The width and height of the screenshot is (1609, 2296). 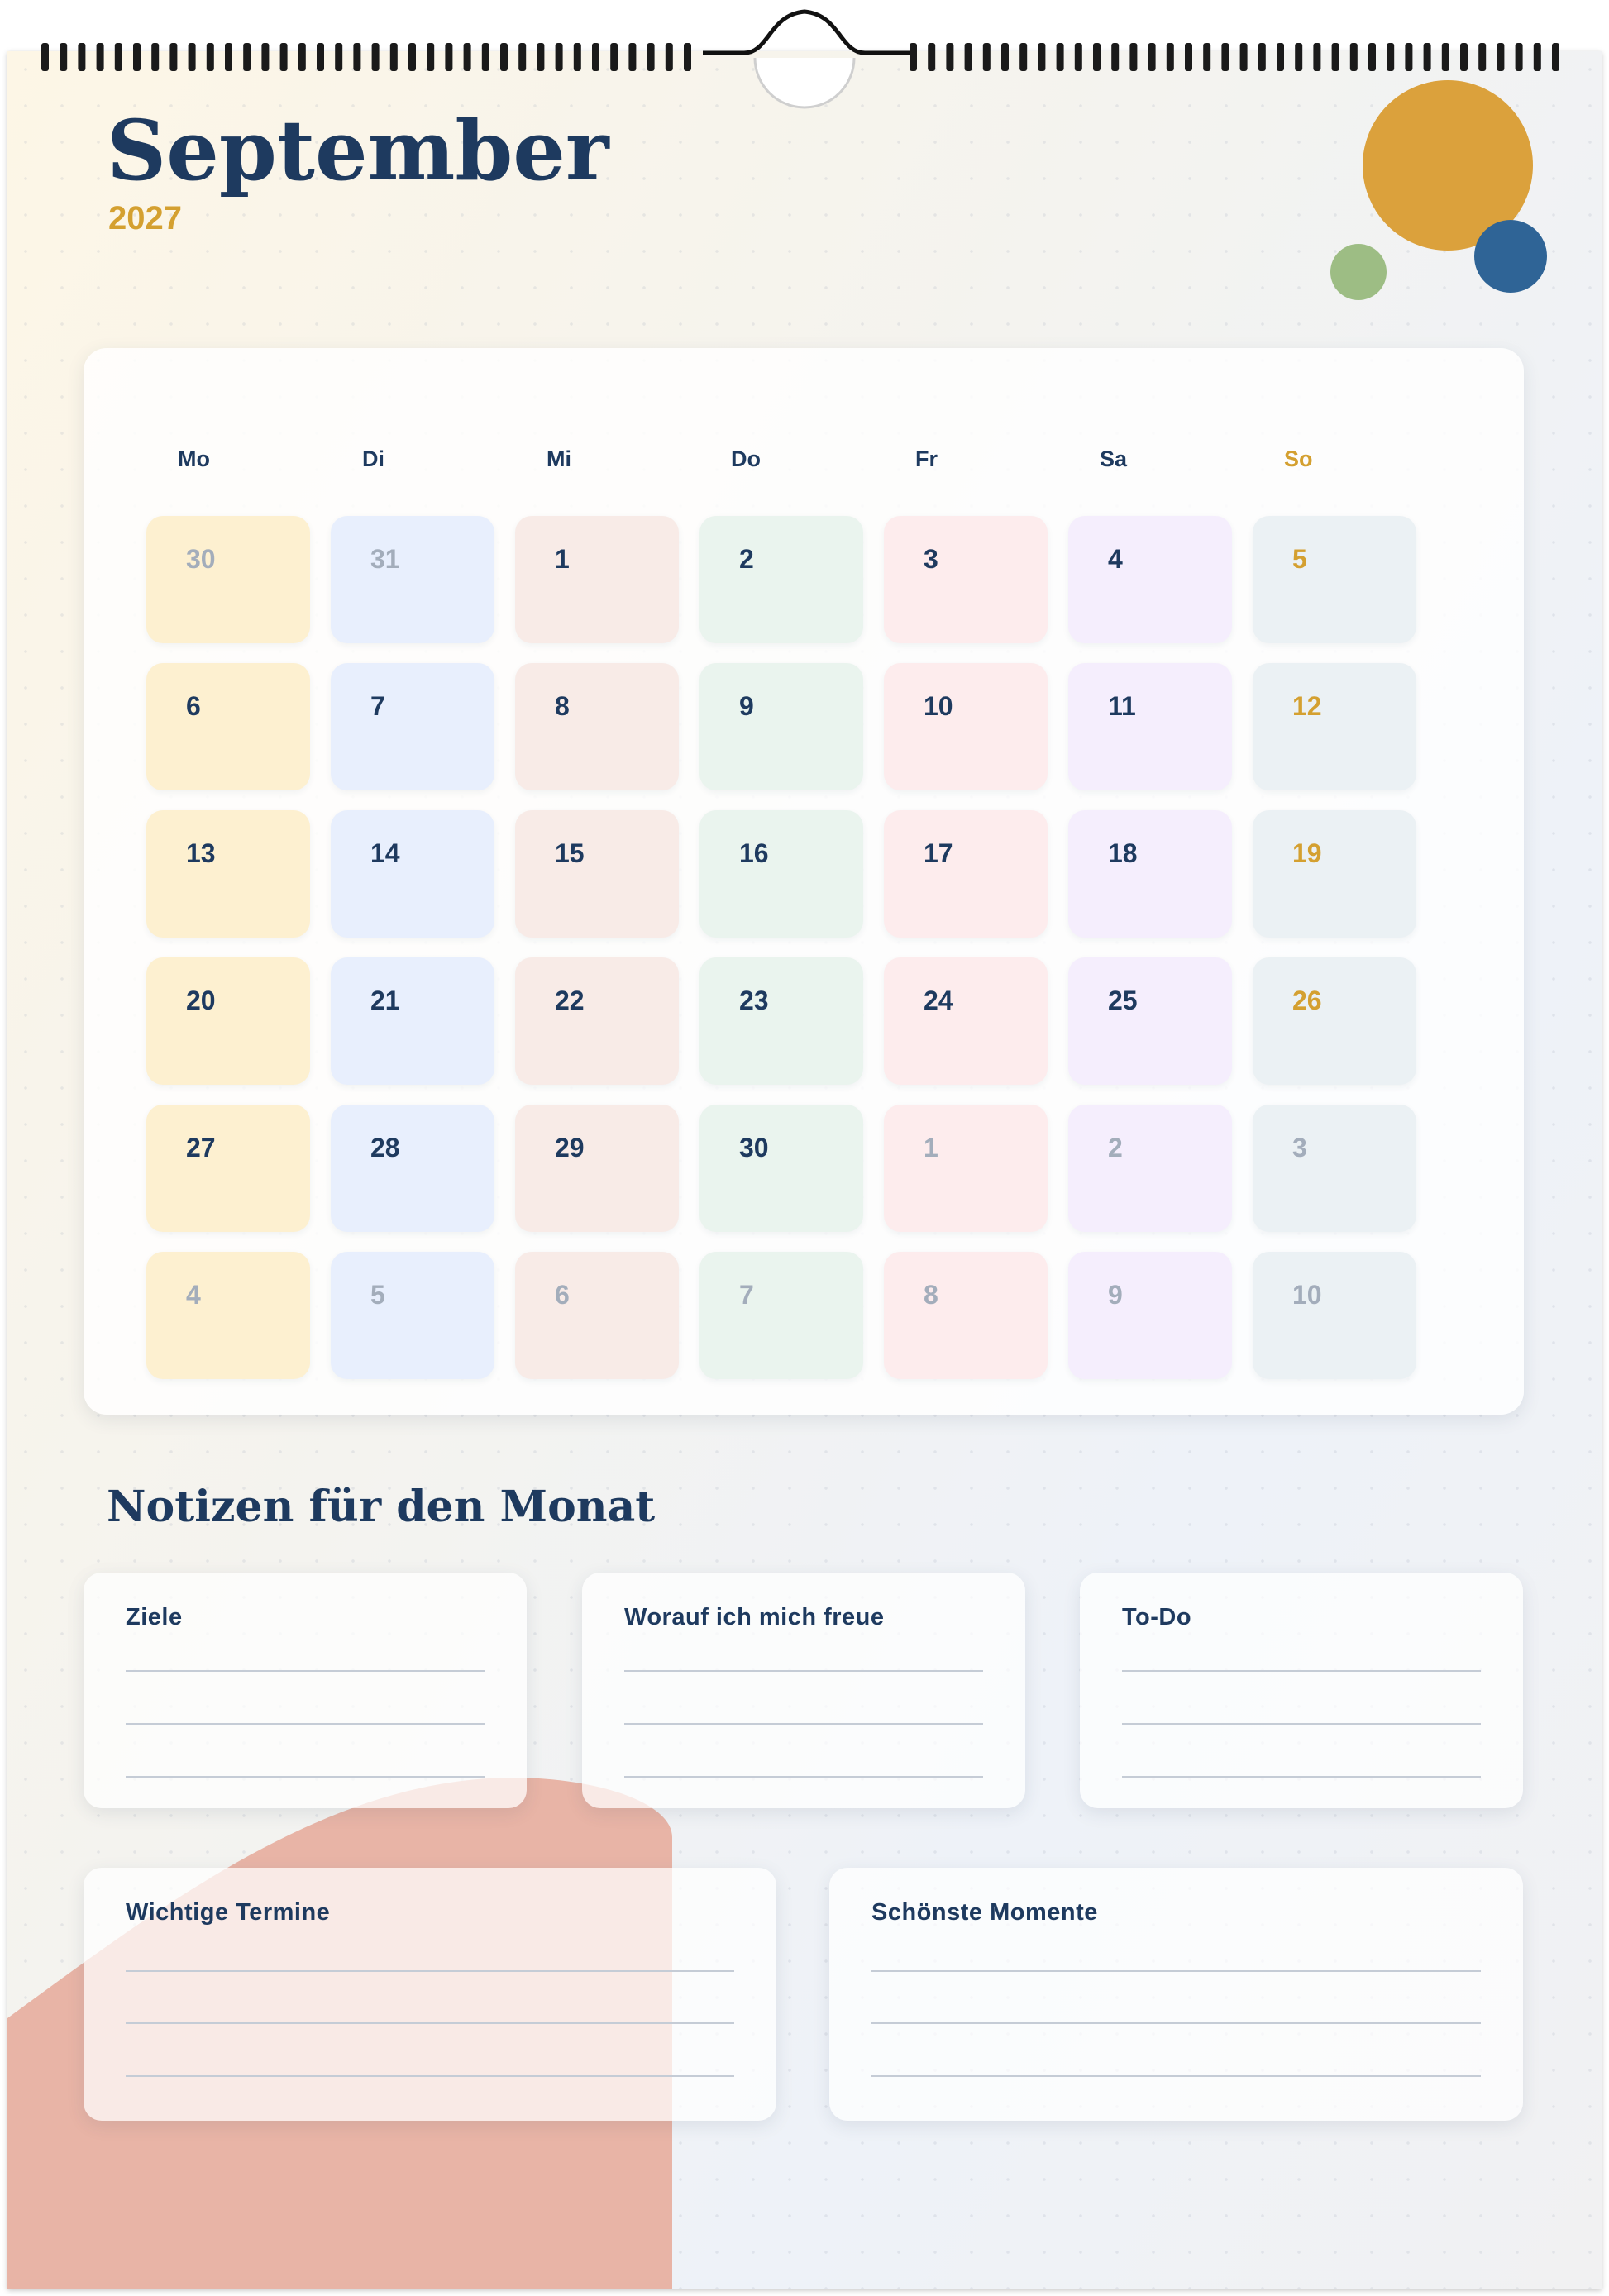 What do you see at coordinates (805, 83) in the screenshot?
I see `hanger-hole` at bounding box center [805, 83].